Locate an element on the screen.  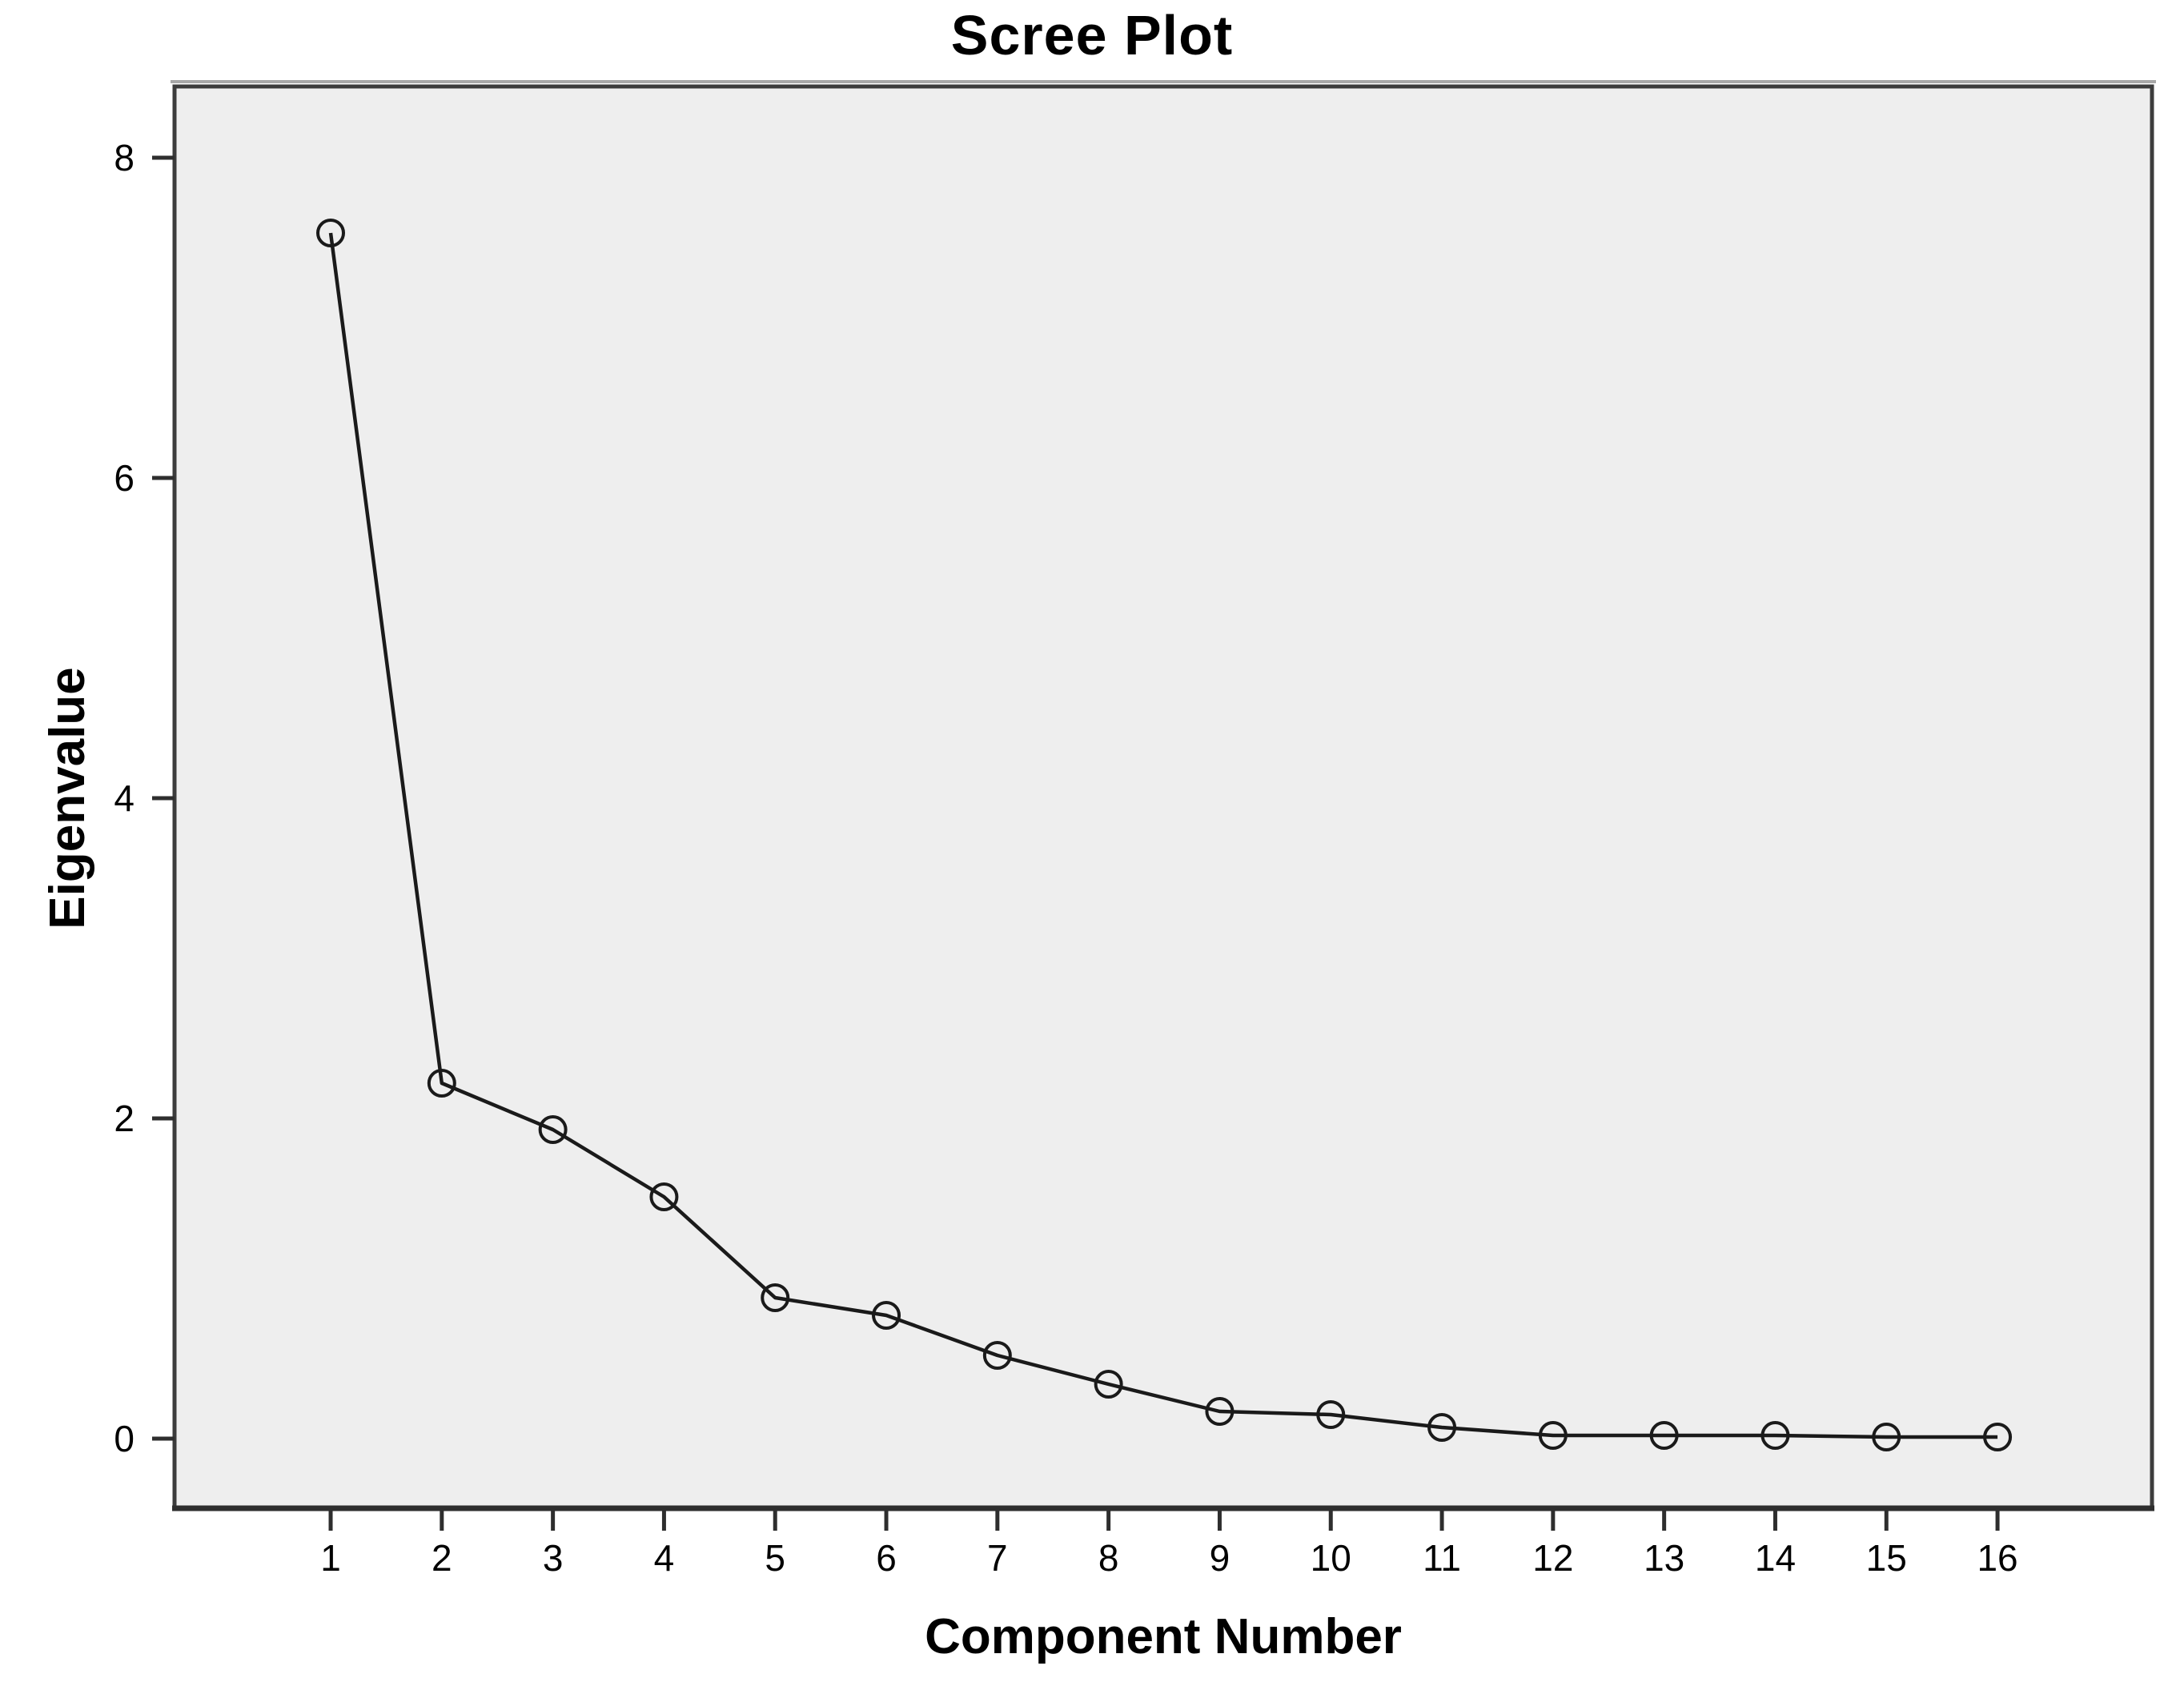
x-tick-label: 14 is located at coordinates (1775, 1558).